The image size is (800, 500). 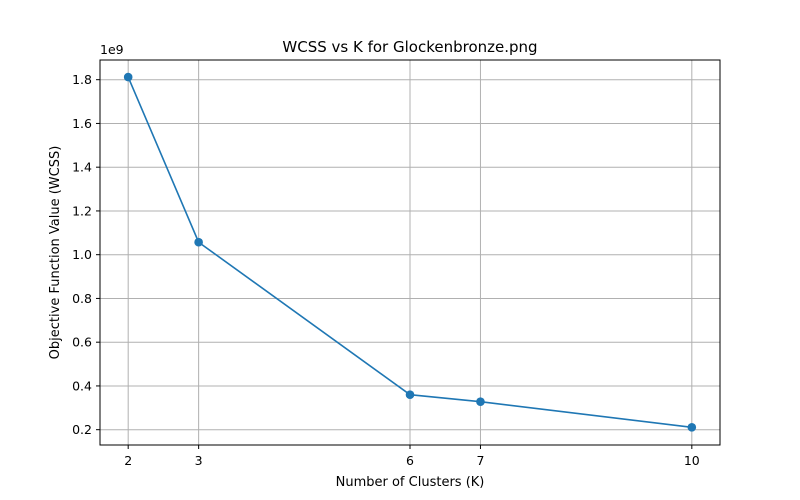 What do you see at coordinates (82, 79) in the screenshot?
I see `y-tick-label: 1.8` at bounding box center [82, 79].